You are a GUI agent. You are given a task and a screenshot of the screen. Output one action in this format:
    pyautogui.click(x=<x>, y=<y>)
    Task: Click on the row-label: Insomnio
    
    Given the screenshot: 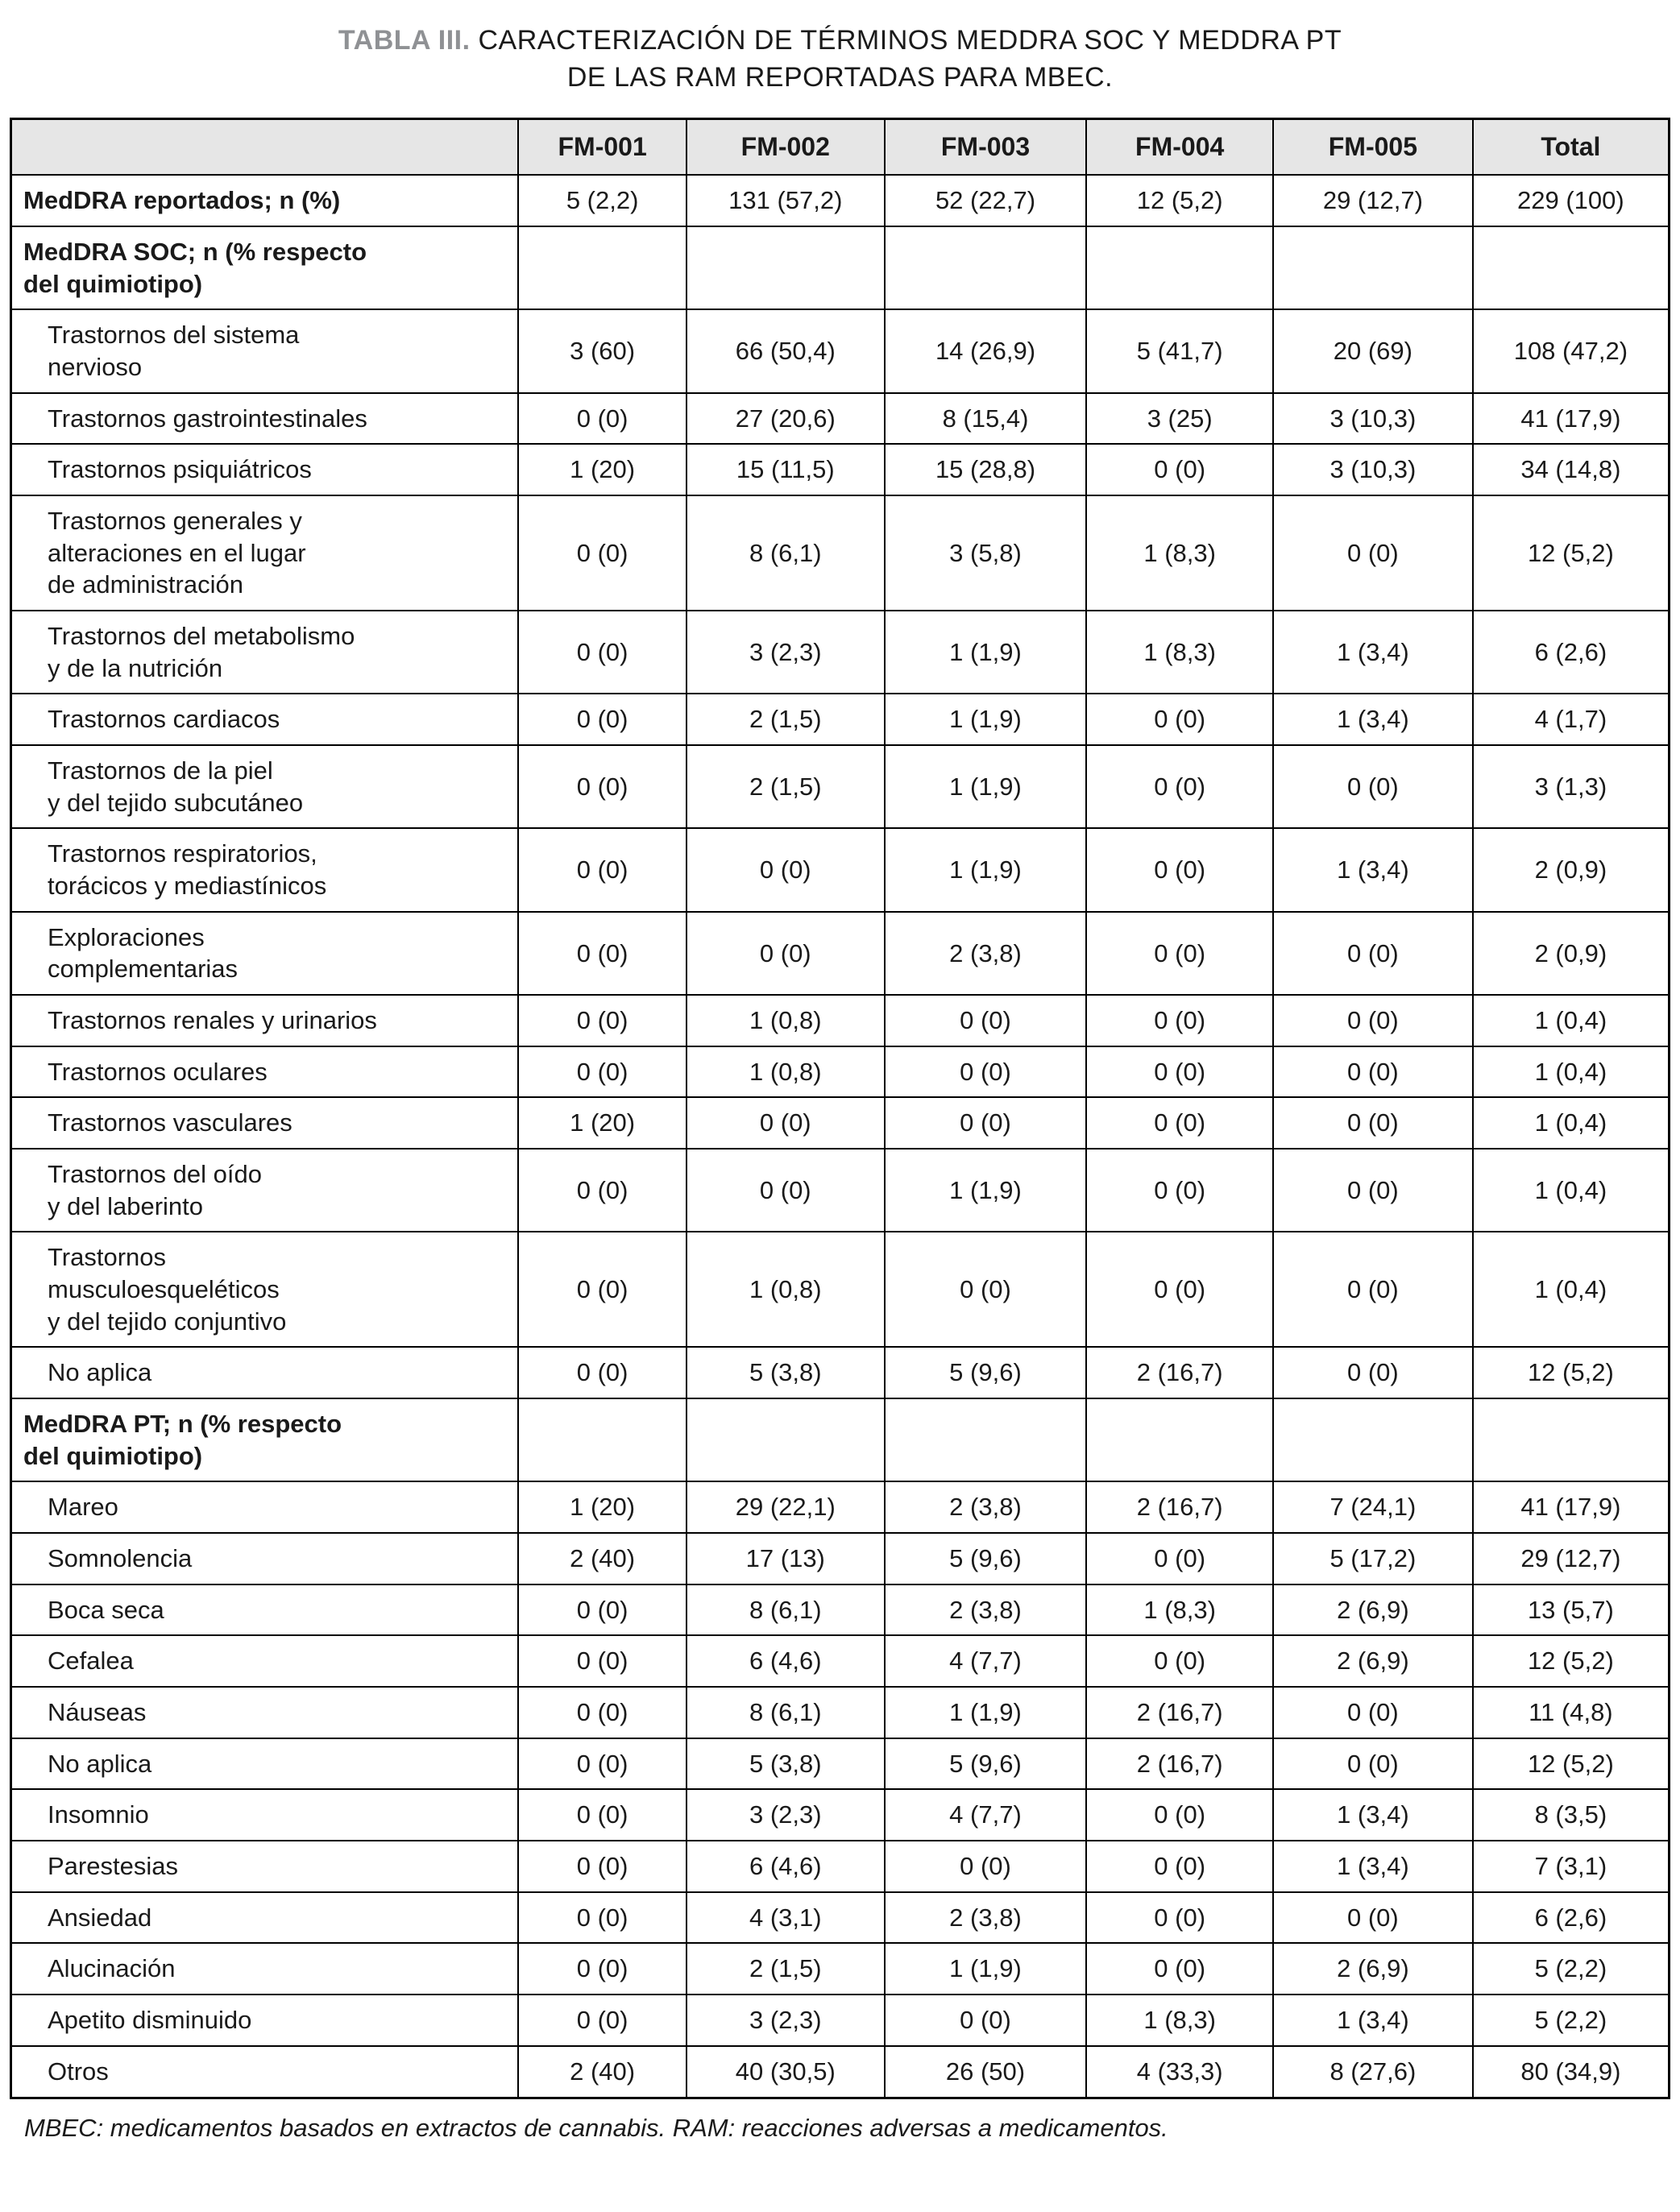 What is the action you would take?
    pyautogui.click(x=265, y=1815)
    